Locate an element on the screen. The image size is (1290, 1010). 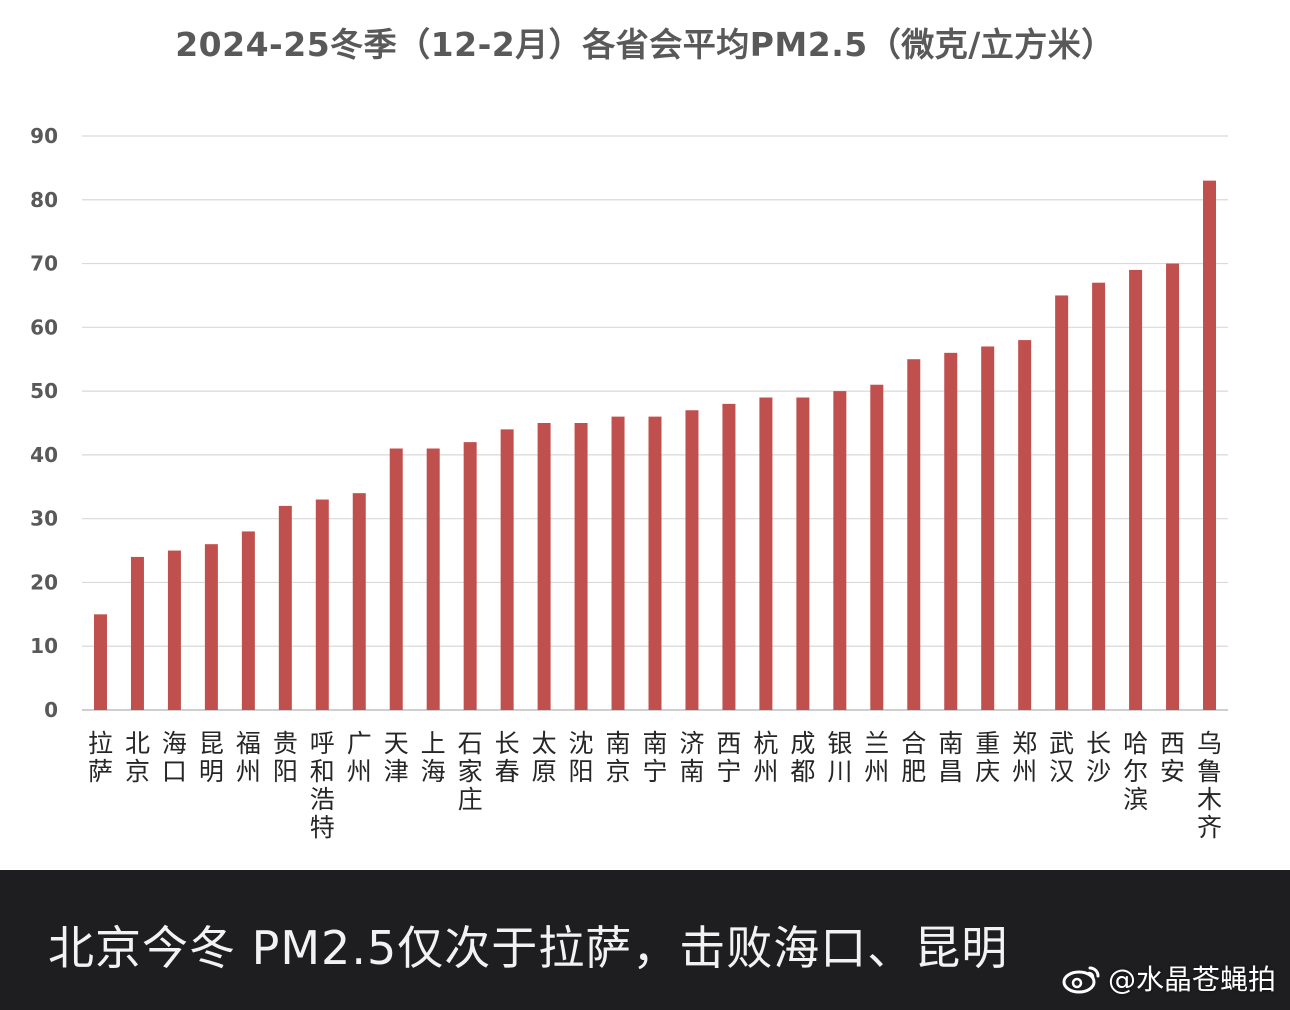
x-category-label: 重庆 is located at coordinates (987, 757).